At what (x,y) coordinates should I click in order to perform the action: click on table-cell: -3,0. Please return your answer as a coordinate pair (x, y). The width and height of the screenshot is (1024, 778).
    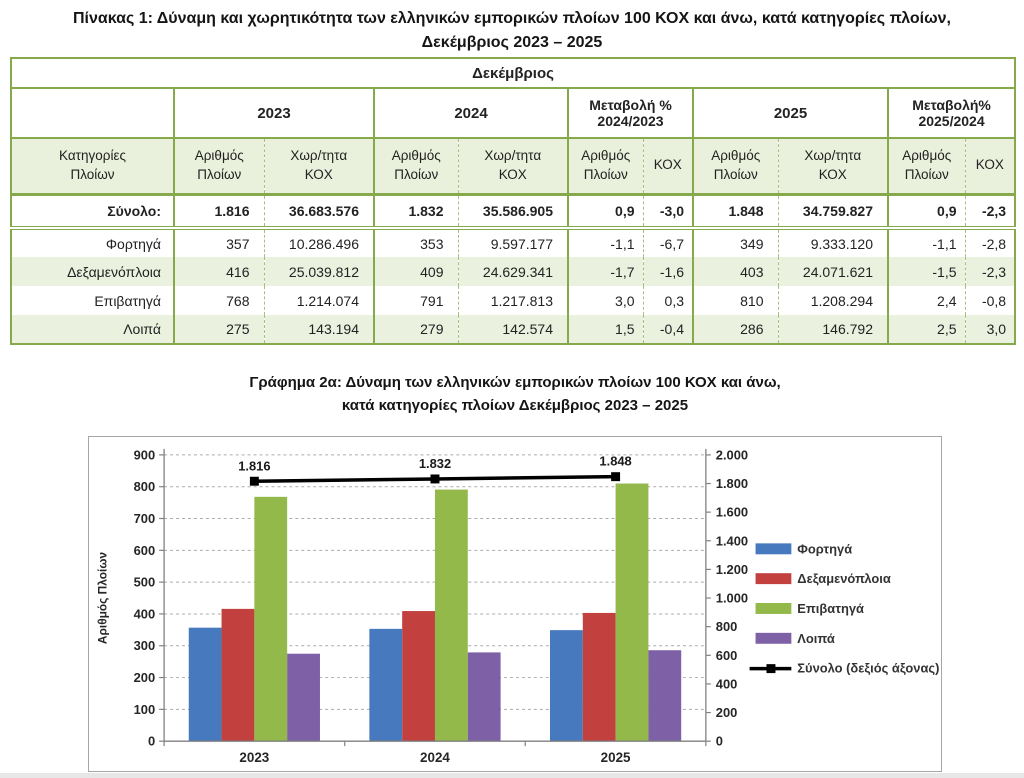
    Looking at the image, I should click on (667, 212).